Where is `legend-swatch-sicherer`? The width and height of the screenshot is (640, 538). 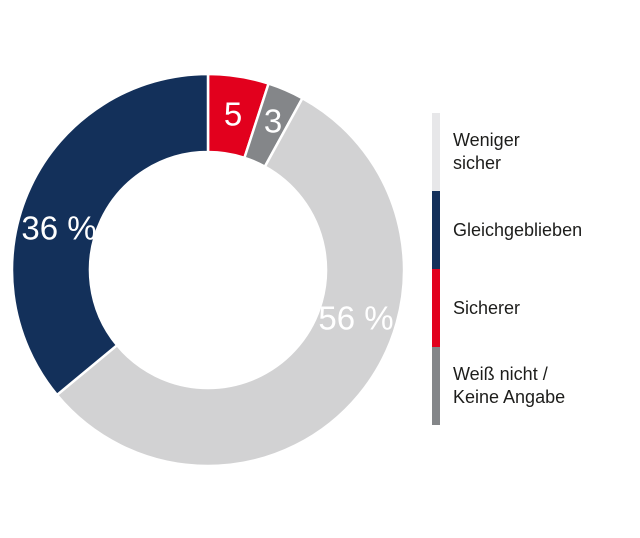 legend-swatch-sicherer is located at coordinates (436, 308).